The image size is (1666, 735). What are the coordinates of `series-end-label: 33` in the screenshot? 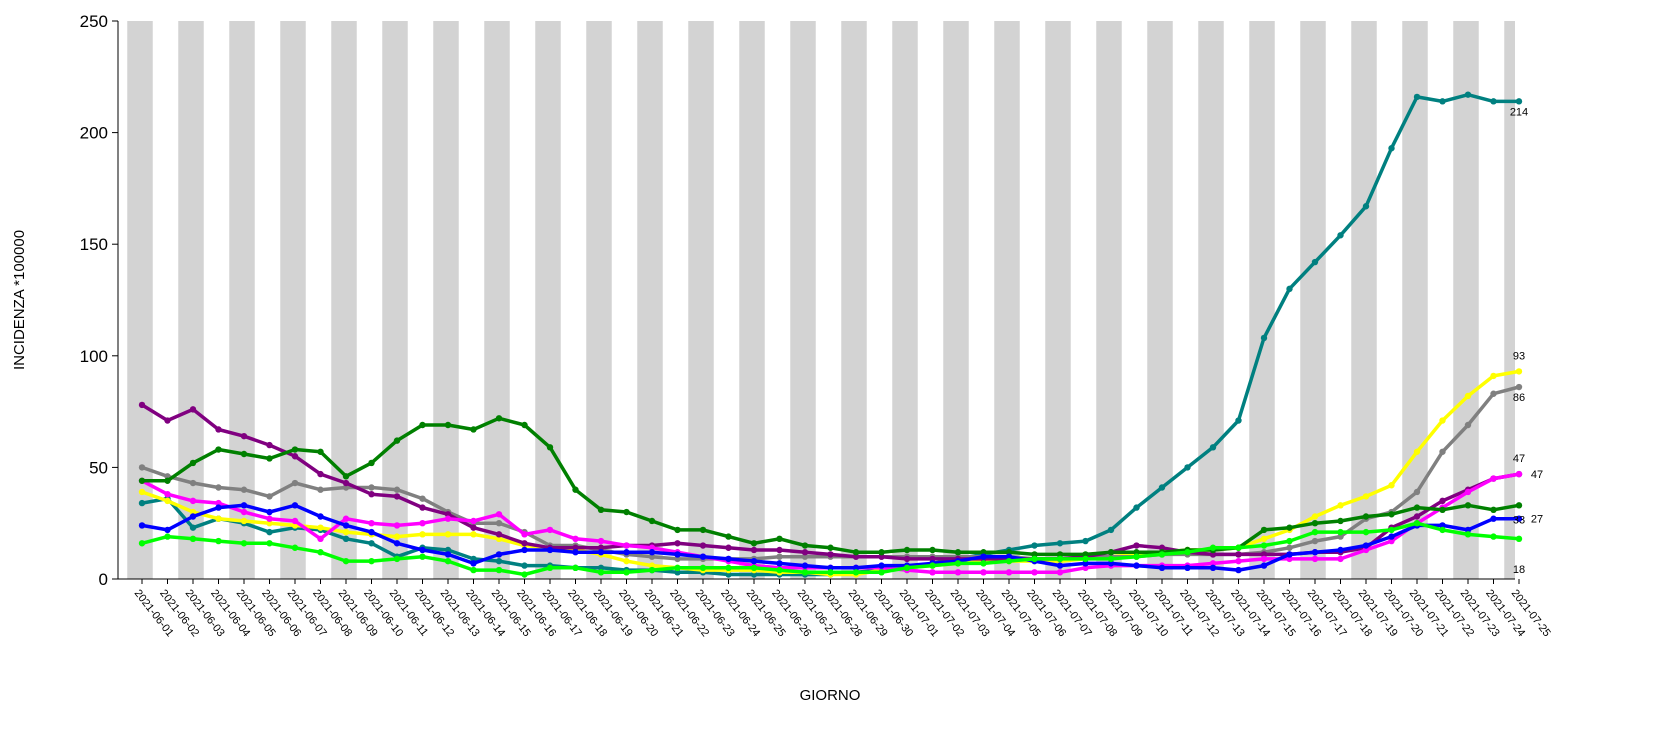 It's located at (1519, 520).